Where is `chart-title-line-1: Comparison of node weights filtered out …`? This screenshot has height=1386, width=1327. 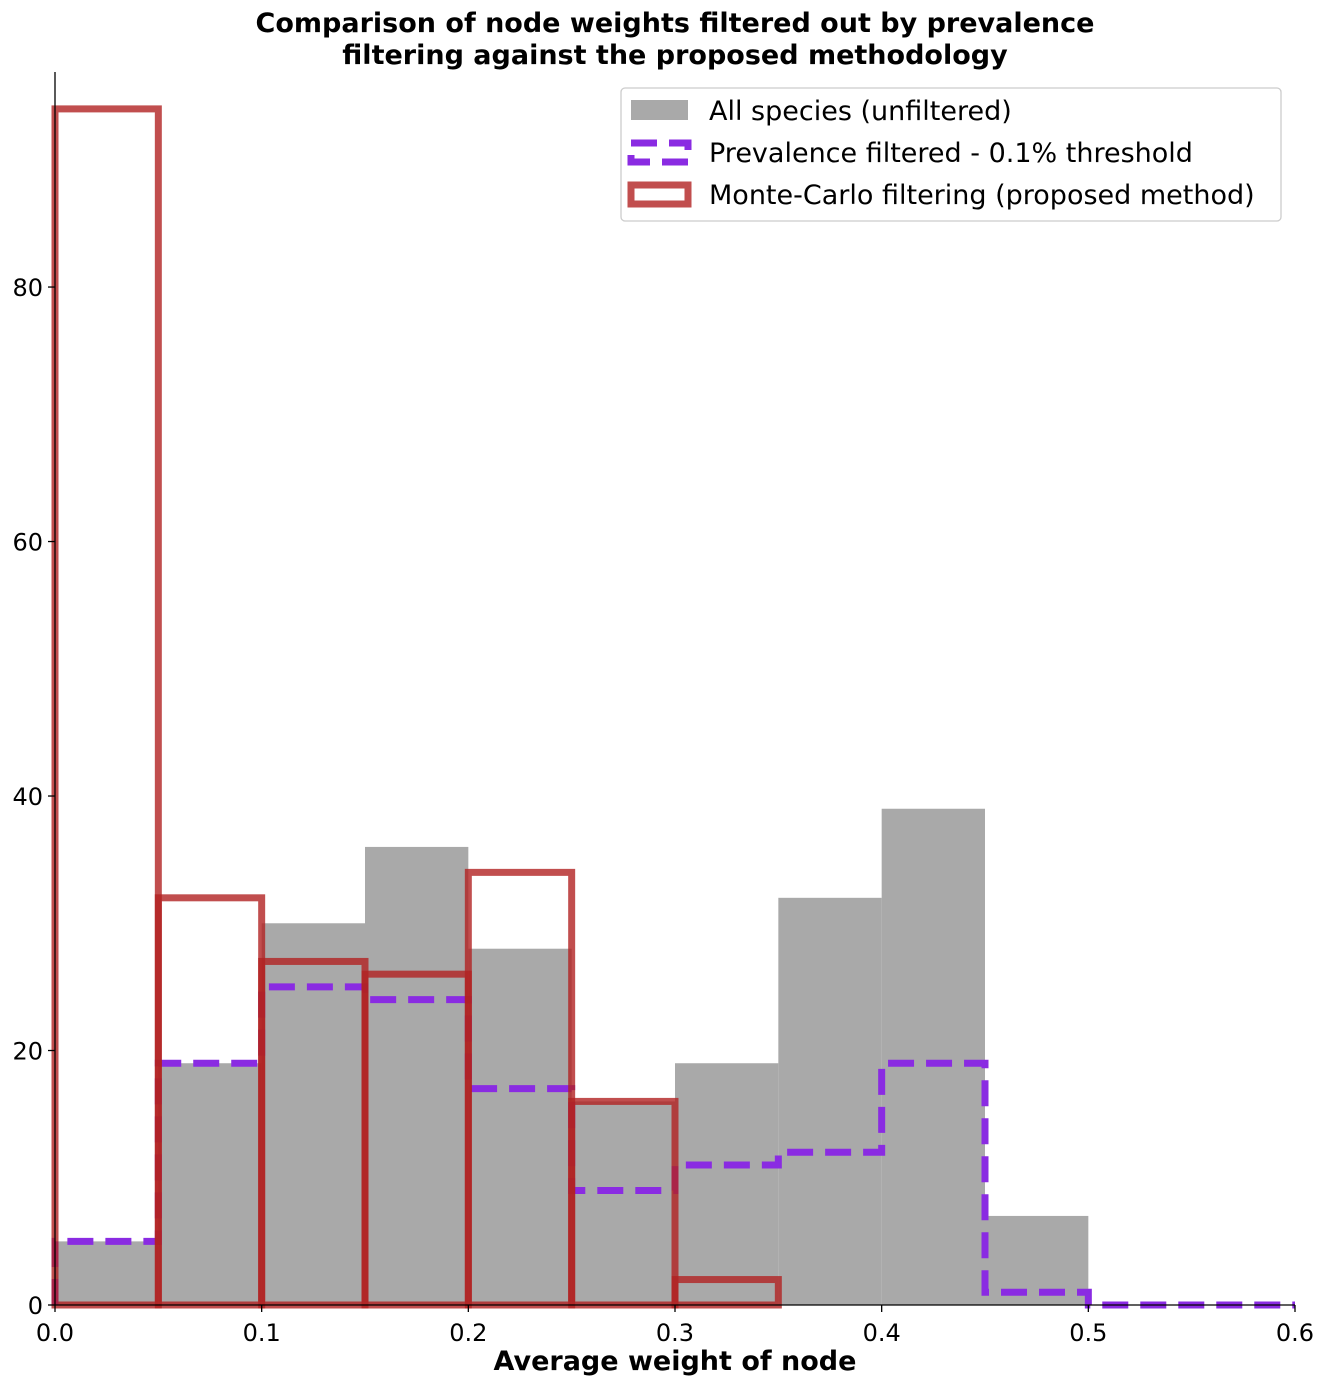
chart-title-line-1: Comparison of node weights filtered out … is located at coordinates (675, 23).